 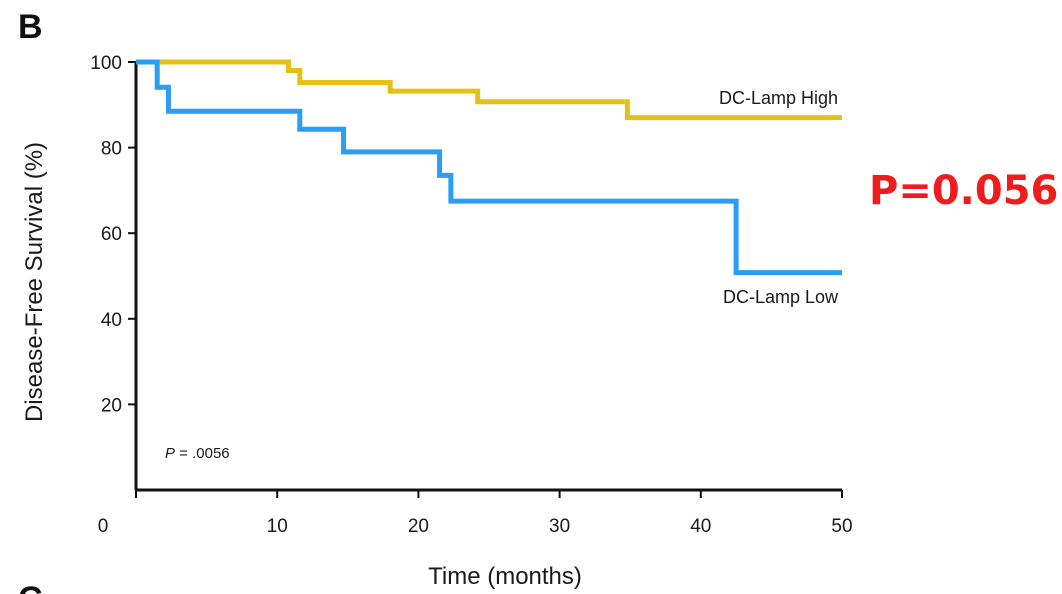 What do you see at coordinates (700, 526) in the screenshot?
I see `x-tick-label: 40` at bounding box center [700, 526].